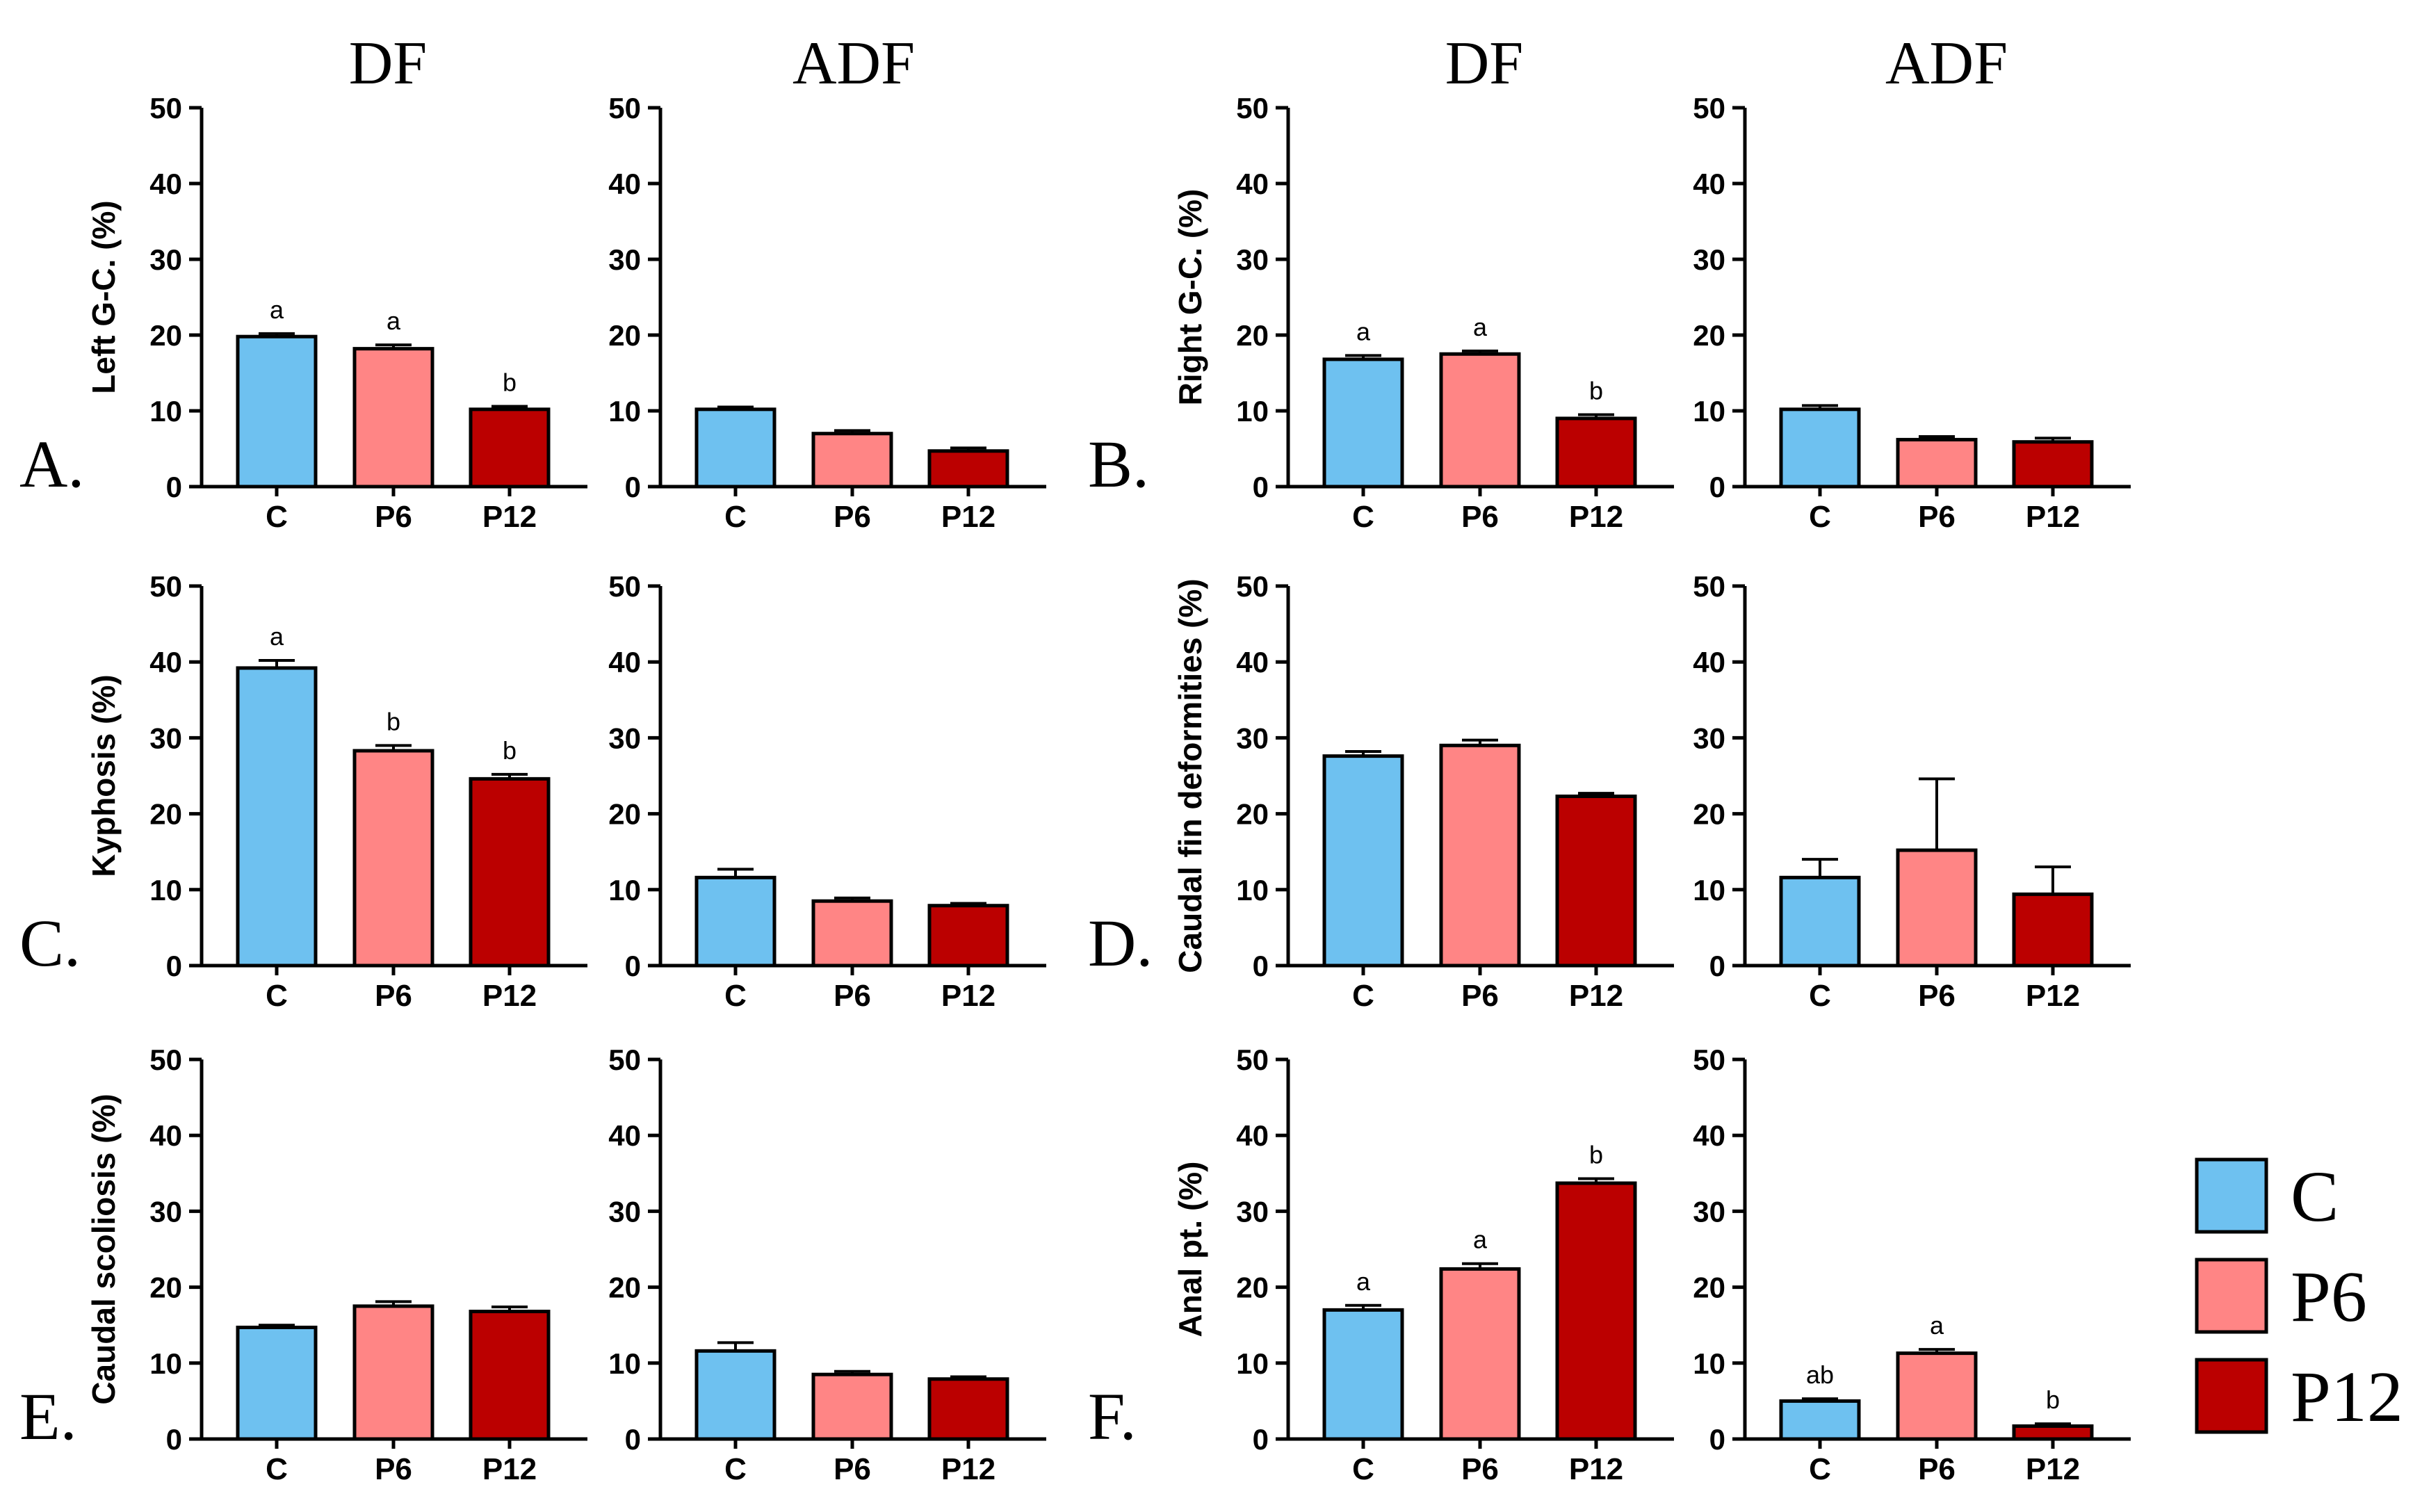 The width and height of the screenshot is (2422, 1512). Describe the element at coordinates (2232, 1296) in the screenshot. I see `legend-swatch-p6` at that location.